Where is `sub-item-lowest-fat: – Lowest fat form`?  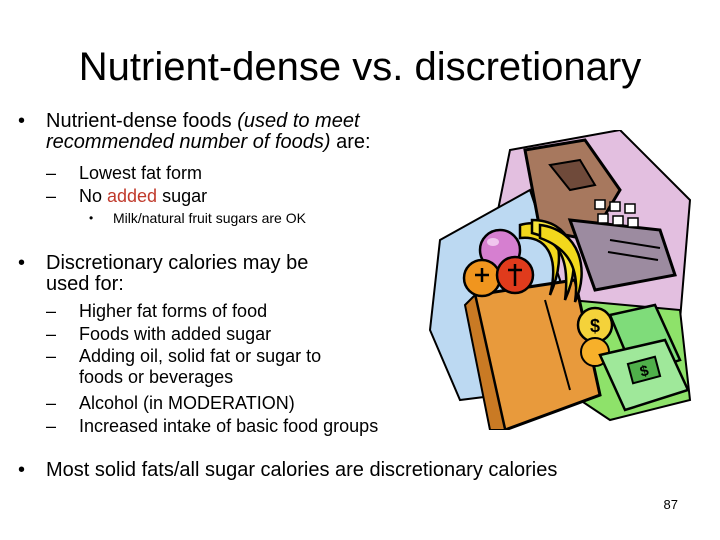 sub-item-lowest-fat: – Lowest fat form is located at coordinates (236, 173).